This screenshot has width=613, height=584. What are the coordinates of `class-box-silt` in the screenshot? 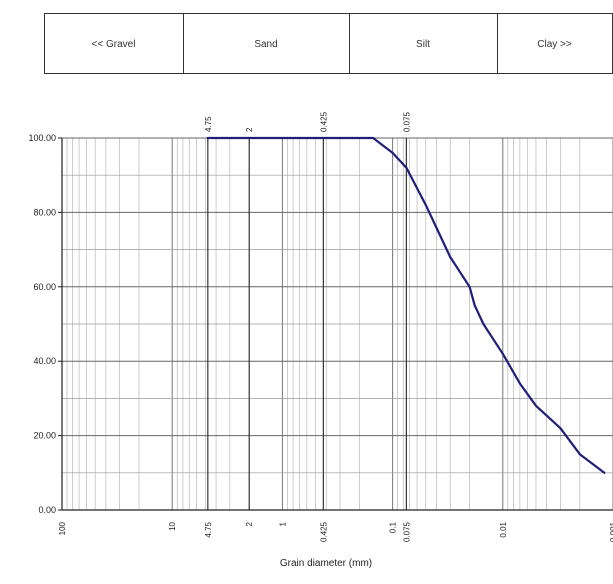 It's located at (423, 43).